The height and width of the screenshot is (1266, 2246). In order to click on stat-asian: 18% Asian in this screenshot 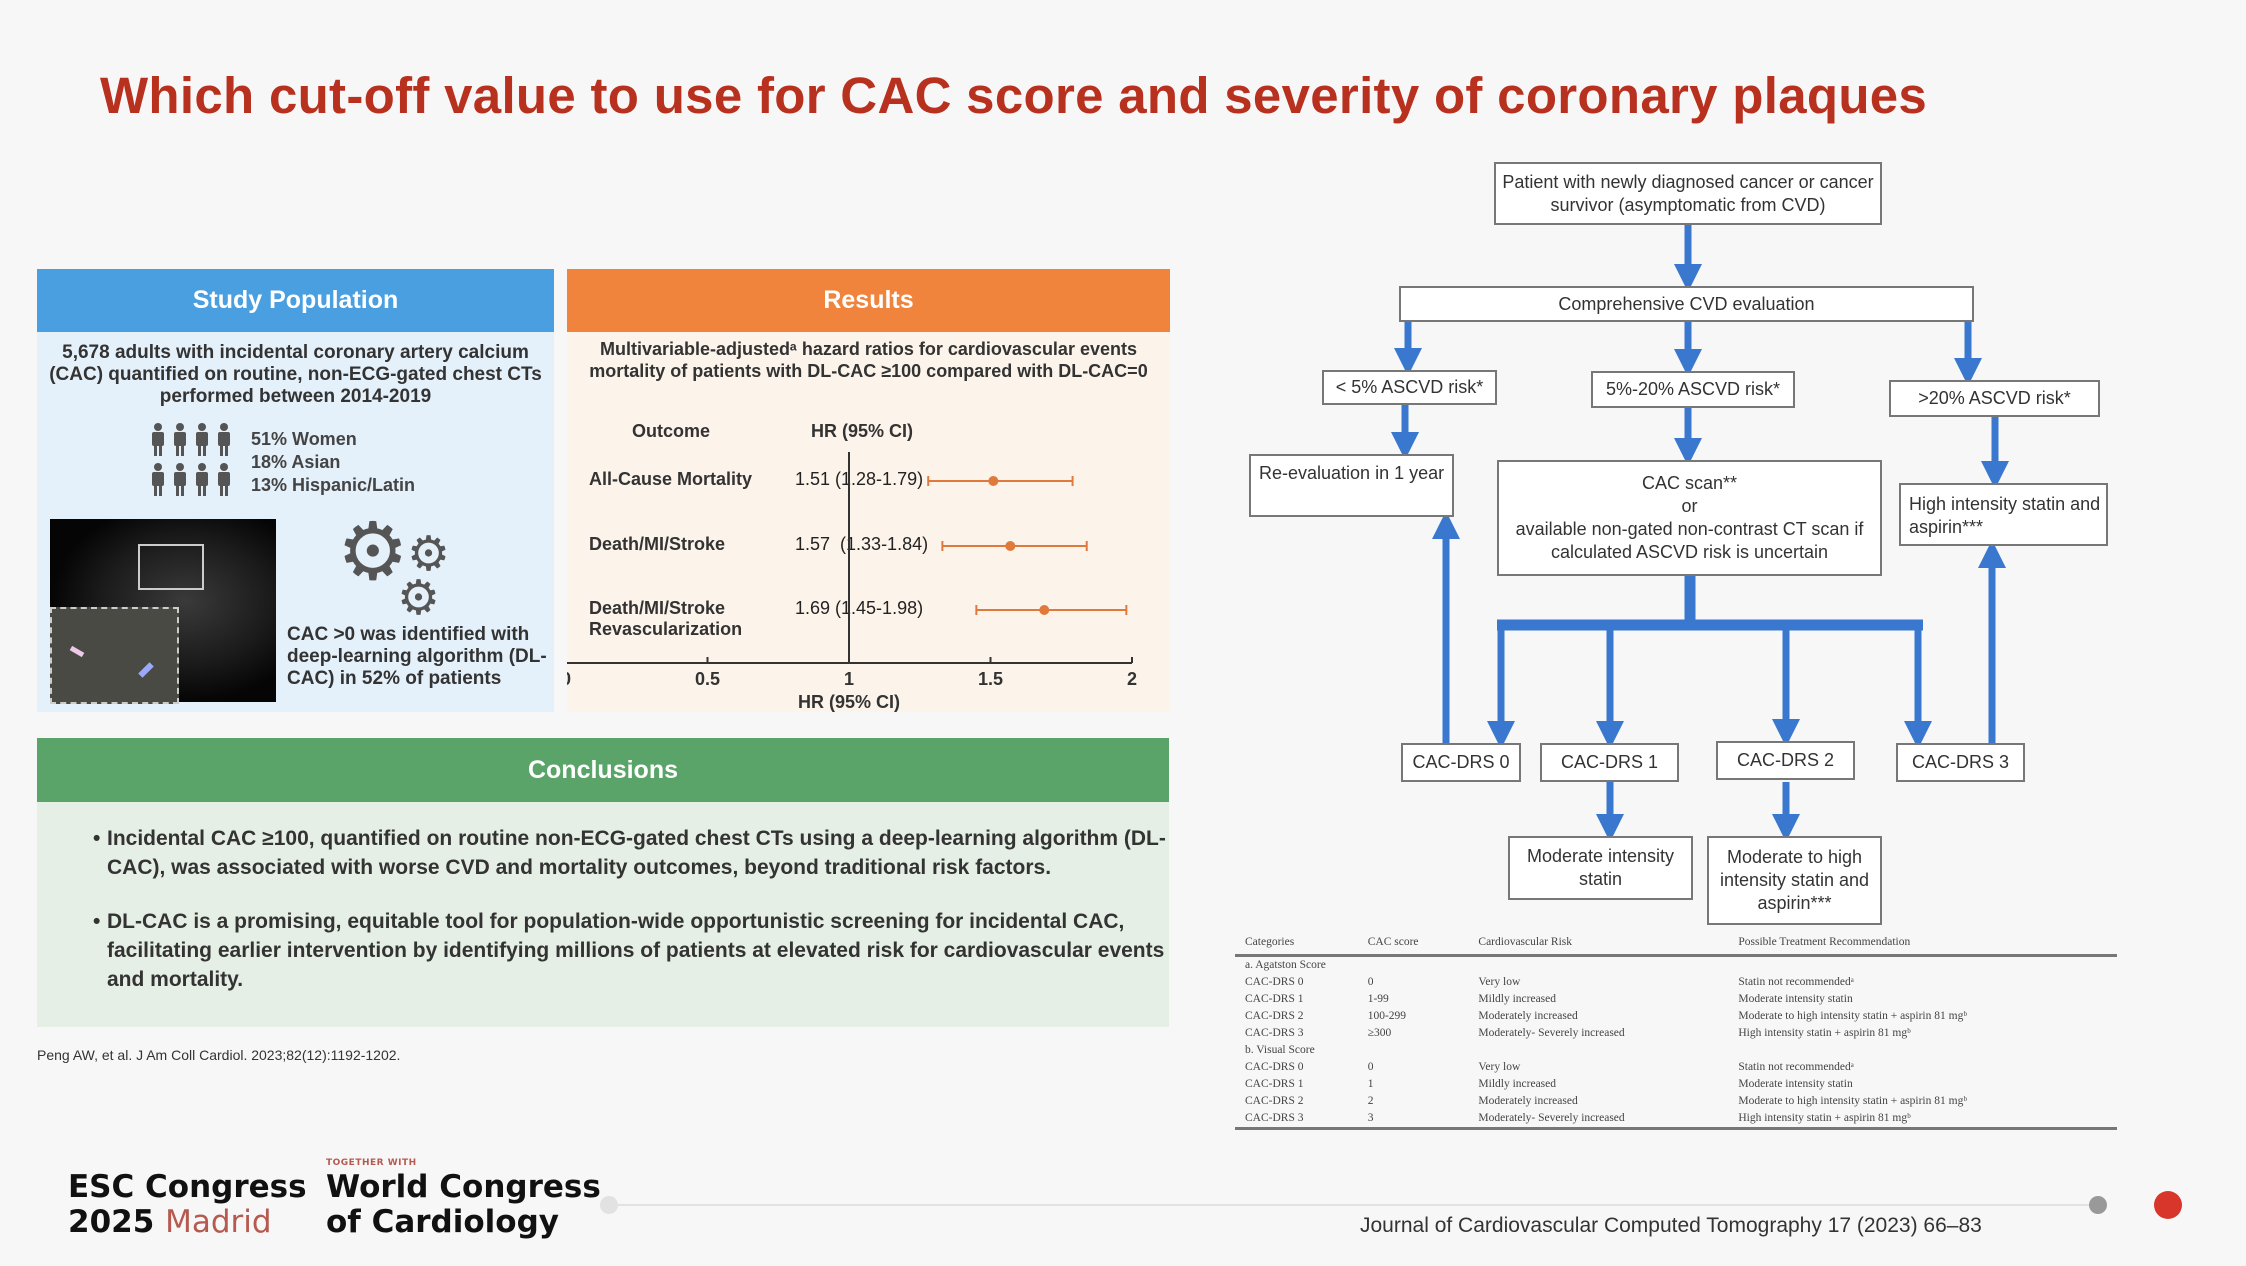, I will do `click(296, 462)`.